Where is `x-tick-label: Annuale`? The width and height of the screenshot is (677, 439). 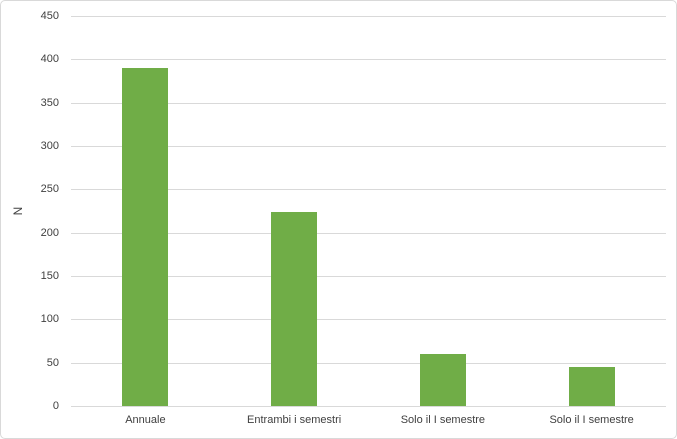 x-tick-label: Annuale is located at coordinates (145, 420).